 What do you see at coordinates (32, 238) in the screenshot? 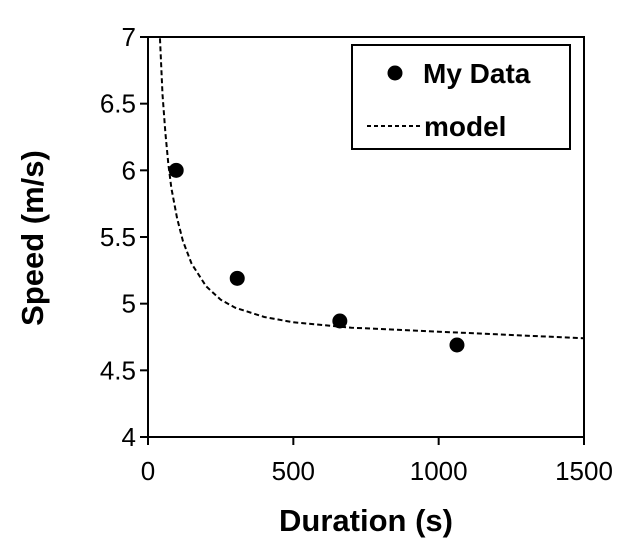
I see `y-axis-title: Speed (m/s)` at bounding box center [32, 238].